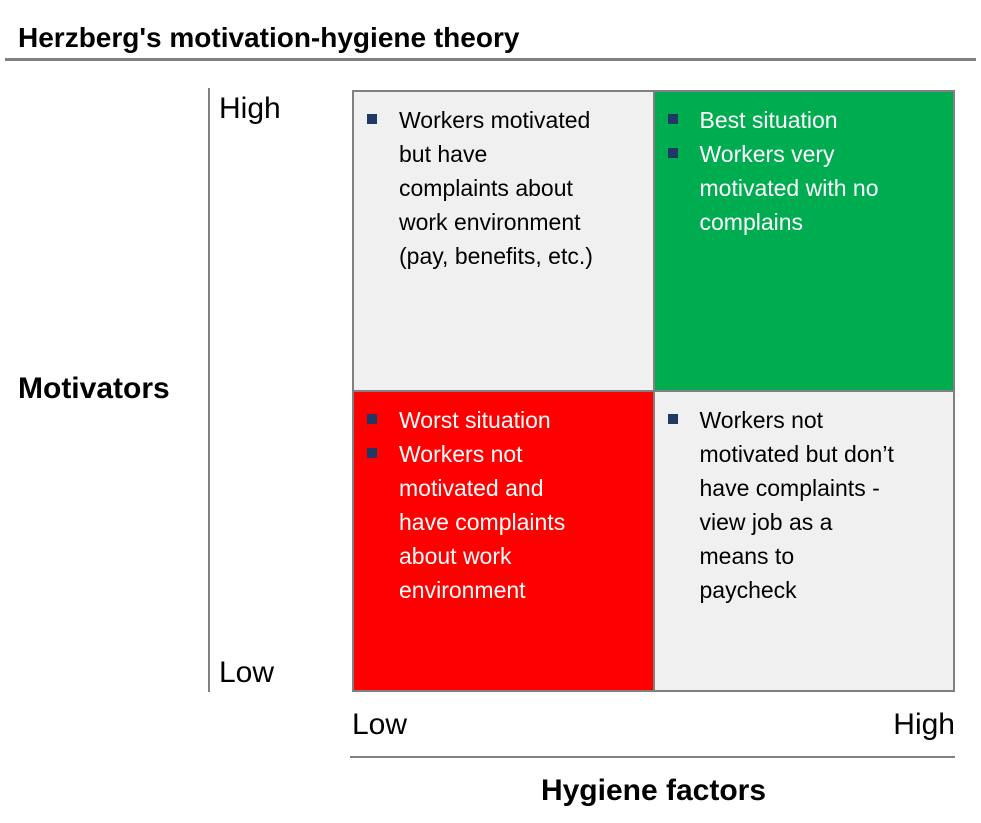  Describe the element at coordinates (250, 108) in the screenshot. I see `y-axis-high-label: High` at that location.